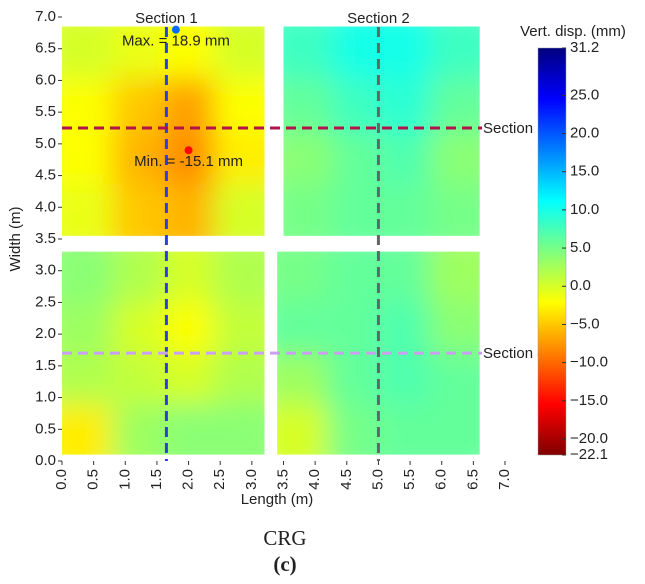 The width and height of the screenshot is (645, 584). What do you see at coordinates (504, 479) in the screenshot?
I see `x-tick-label: 7.0` at bounding box center [504, 479].